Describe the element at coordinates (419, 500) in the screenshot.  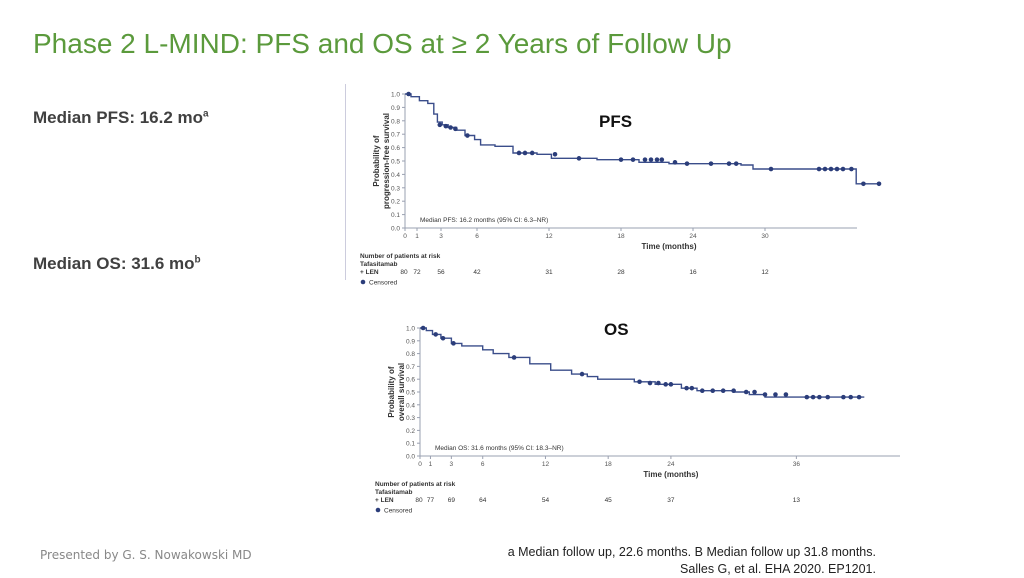
I see `chart1-risk-count: 80` at that location.